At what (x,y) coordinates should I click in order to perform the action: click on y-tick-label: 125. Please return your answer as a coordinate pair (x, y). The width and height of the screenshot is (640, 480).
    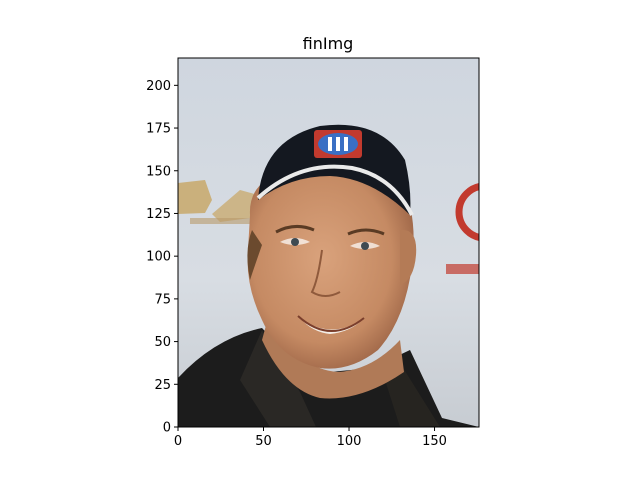
    Looking at the image, I should click on (158, 214).